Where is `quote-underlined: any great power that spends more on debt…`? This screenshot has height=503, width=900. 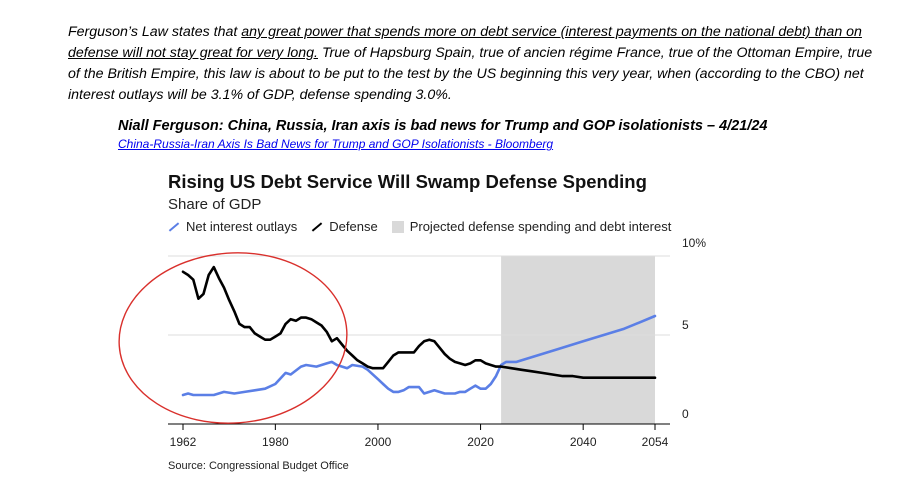
quote-underlined: any great power that spends more on debt… is located at coordinates (465, 42).